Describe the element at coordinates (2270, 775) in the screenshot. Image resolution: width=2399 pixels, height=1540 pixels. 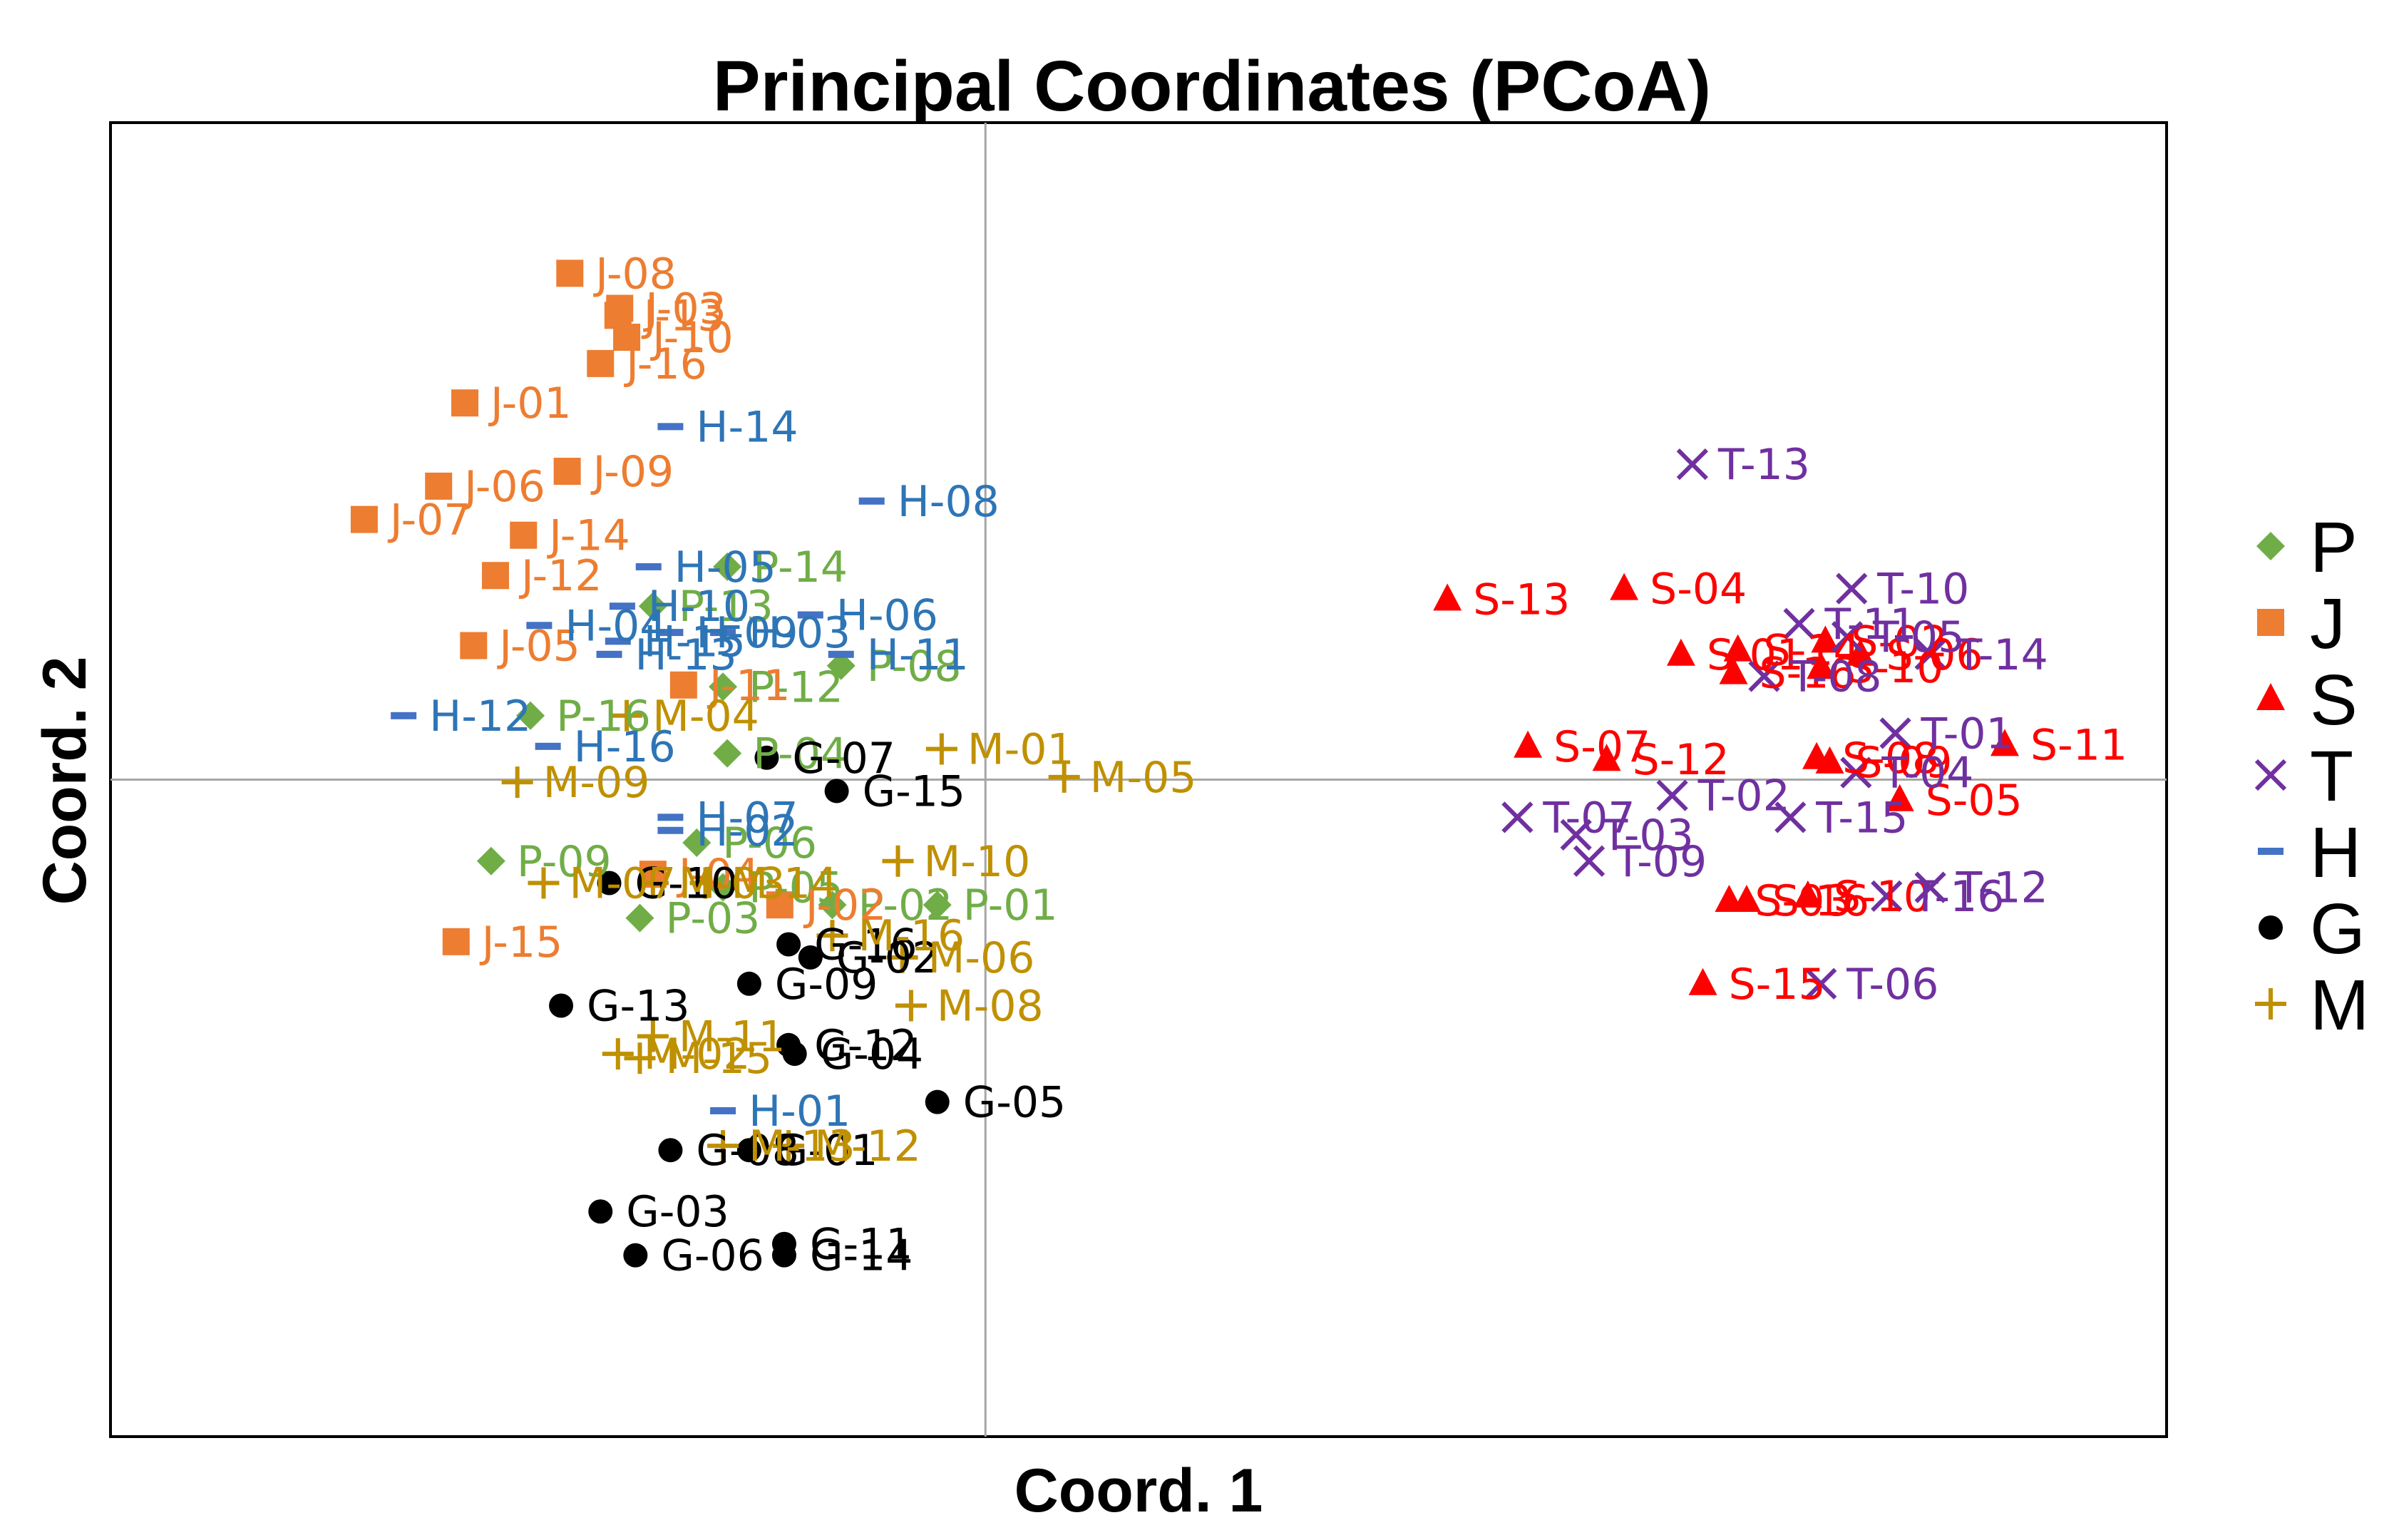
I see `legend-marker-t` at that location.